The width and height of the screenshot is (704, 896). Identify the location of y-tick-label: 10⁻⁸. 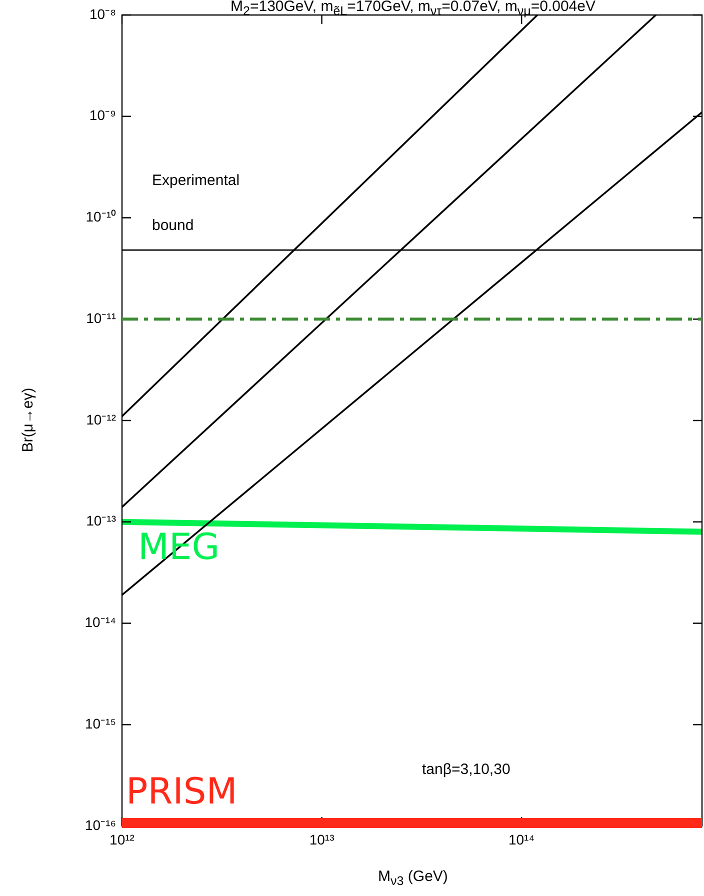
(103, 14).